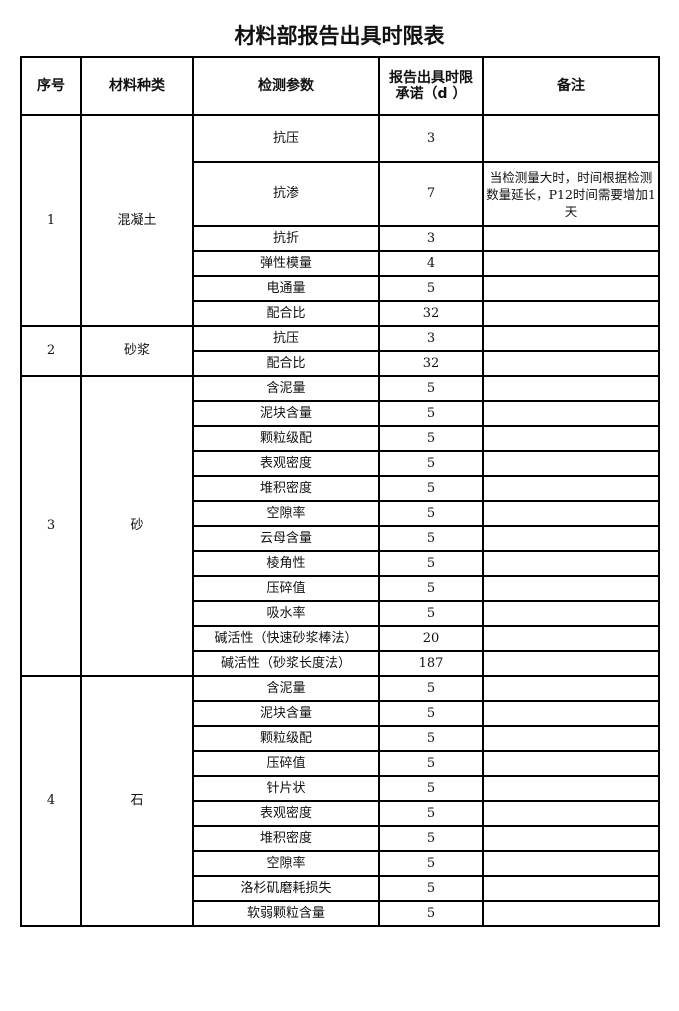 The image size is (679, 1011). What do you see at coordinates (51, 220) in the screenshot?
I see `group-number: 1` at bounding box center [51, 220].